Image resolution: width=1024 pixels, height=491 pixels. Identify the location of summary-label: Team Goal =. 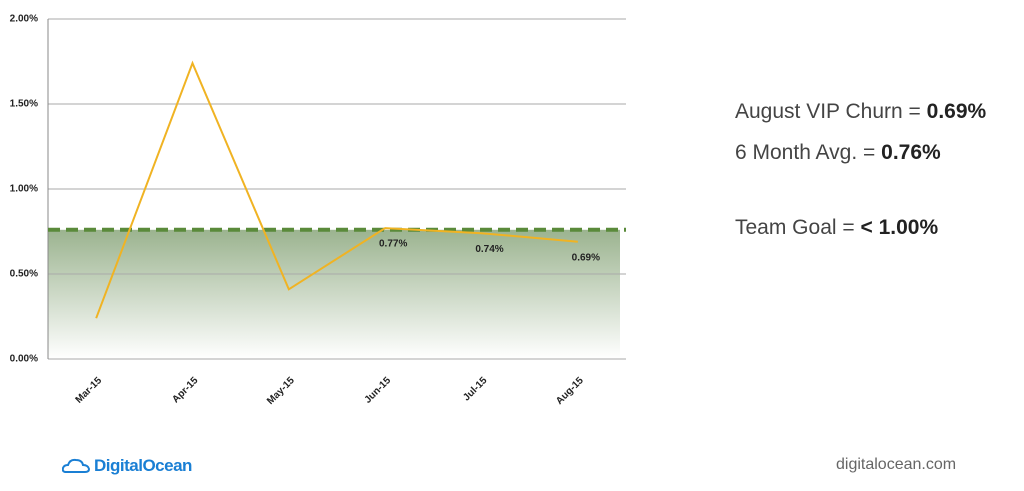
(795, 227).